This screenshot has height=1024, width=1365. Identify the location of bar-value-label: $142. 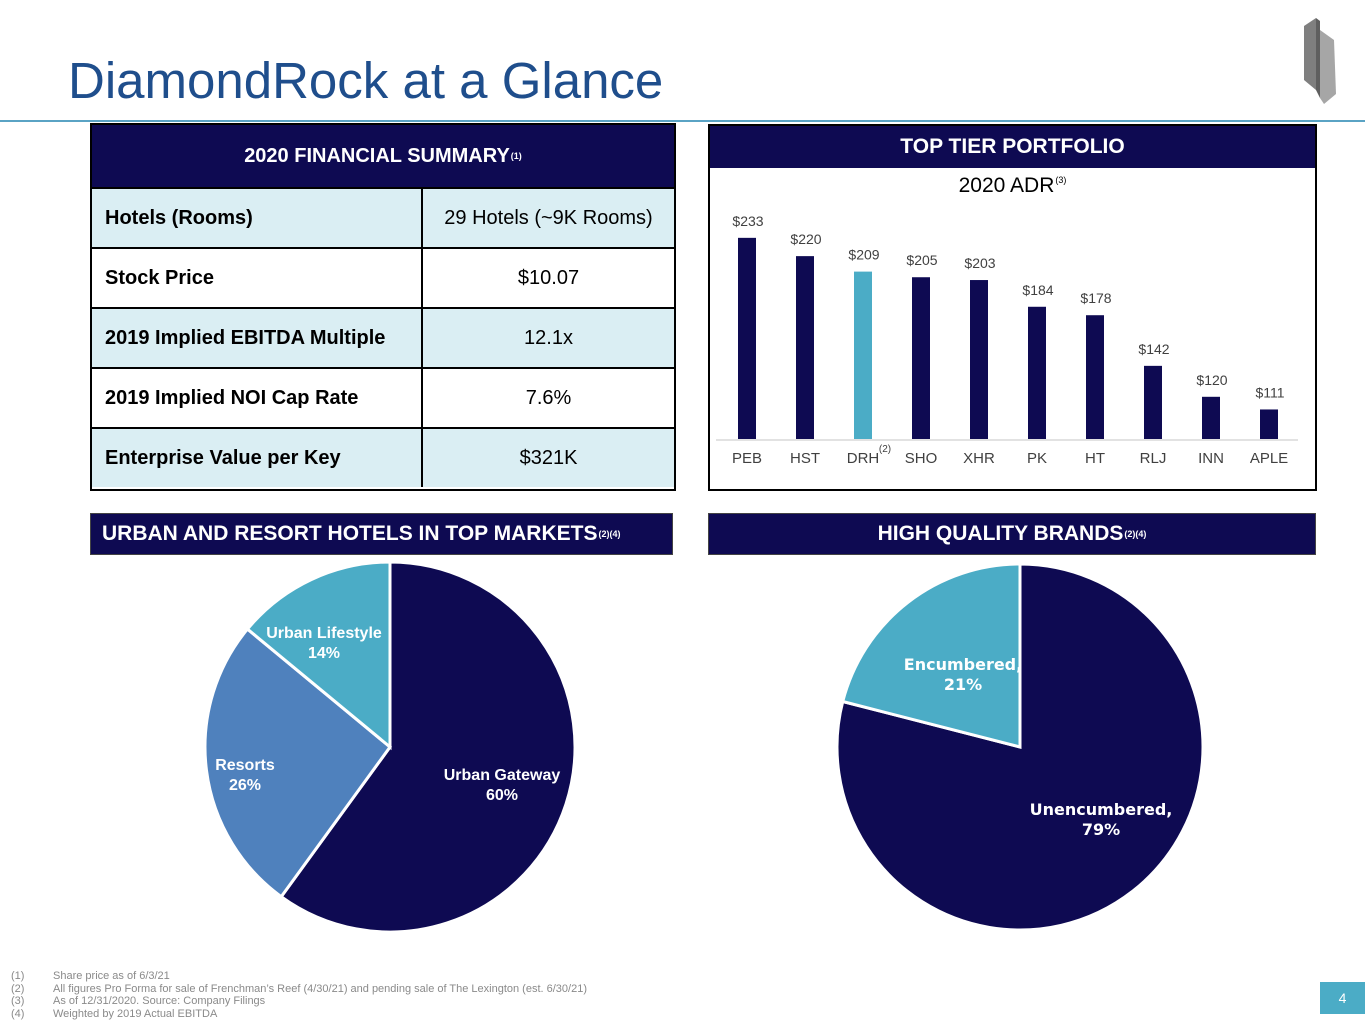
(1153, 349).